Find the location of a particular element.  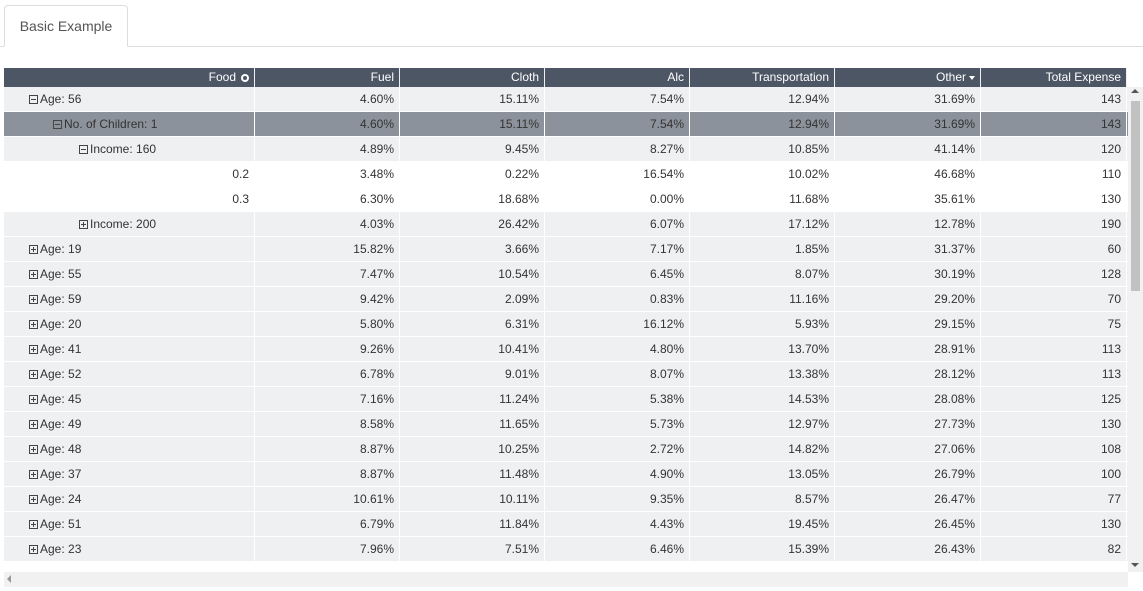

scroll-left is located at coordinates (9, 579).